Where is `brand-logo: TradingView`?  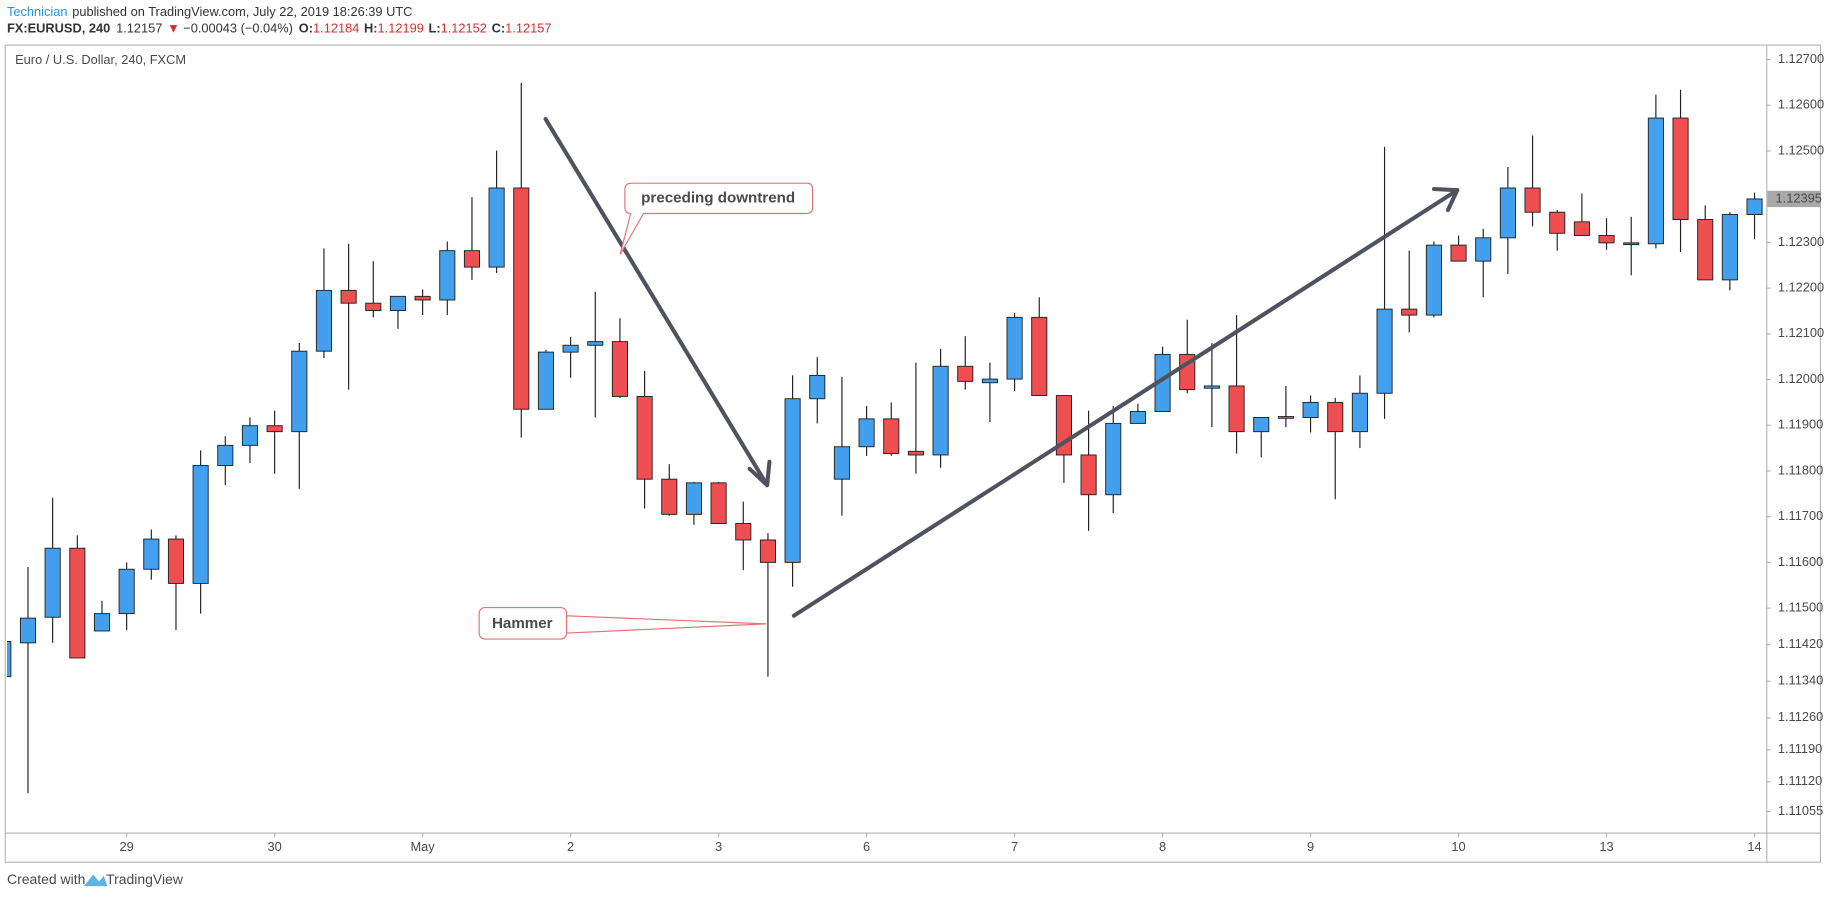
brand-logo: TradingView is located at coordinates (133, 879).